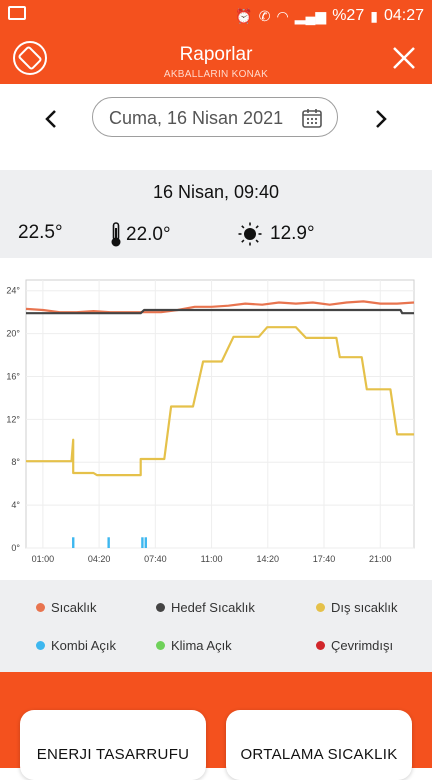  I want to click on legend-label: Çevrimdışı, so click(362, 645).